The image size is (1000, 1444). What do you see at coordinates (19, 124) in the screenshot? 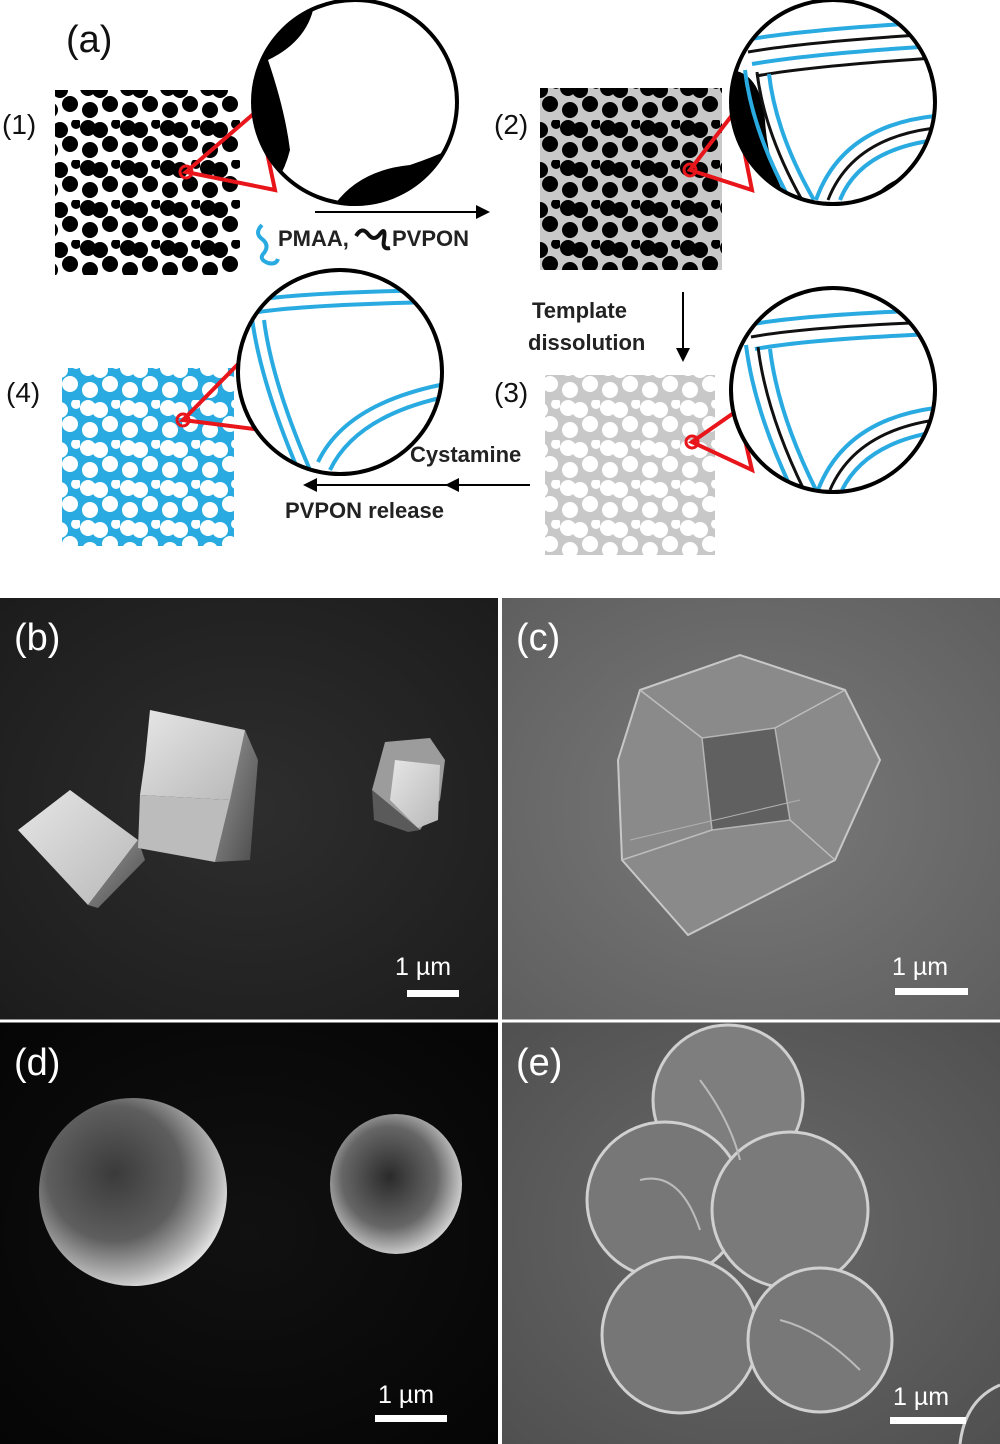
I see `step-1-label: (1)` at bounding box center [19, 124].